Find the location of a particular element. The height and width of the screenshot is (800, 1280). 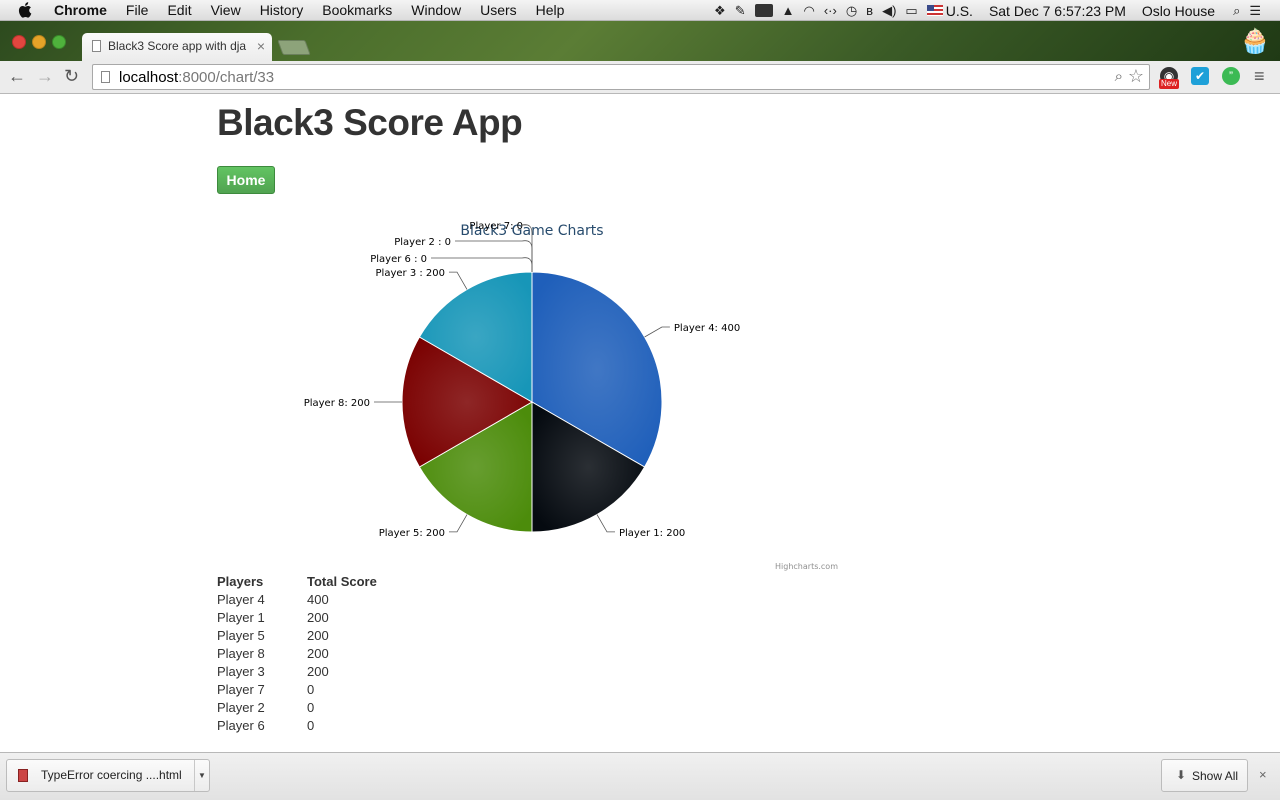

show-all-label: Show All is located at coordinates (1215, 776).